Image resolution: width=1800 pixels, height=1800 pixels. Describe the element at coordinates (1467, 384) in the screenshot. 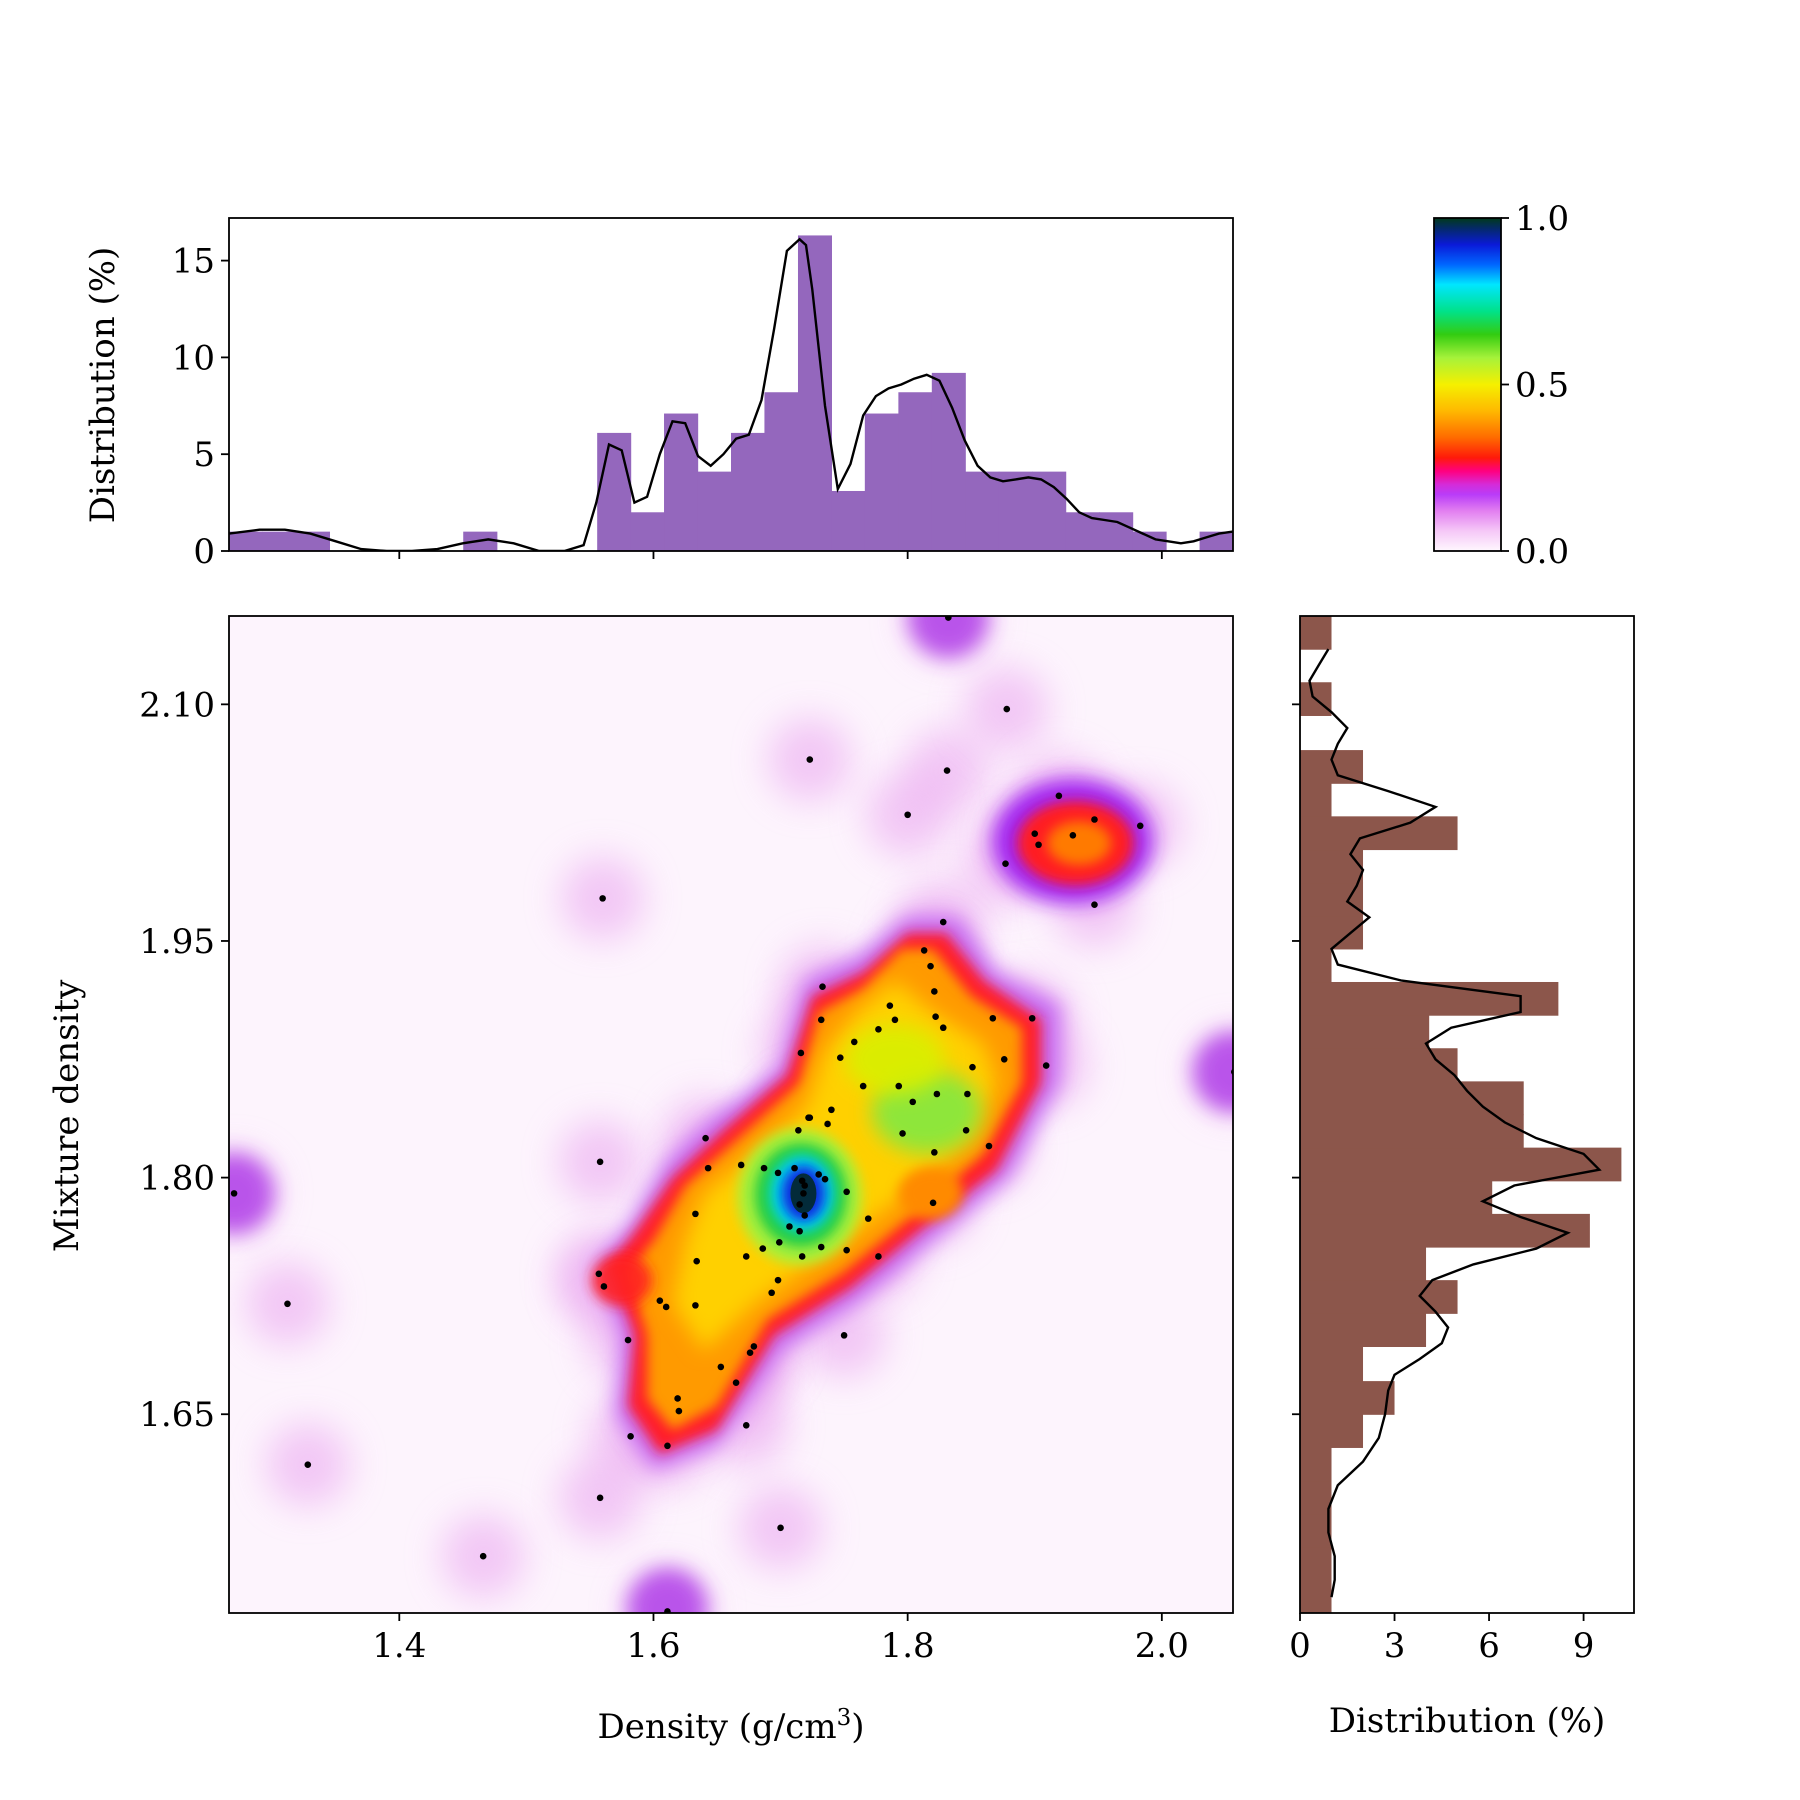

I see `colorbar-gradient` at that location.